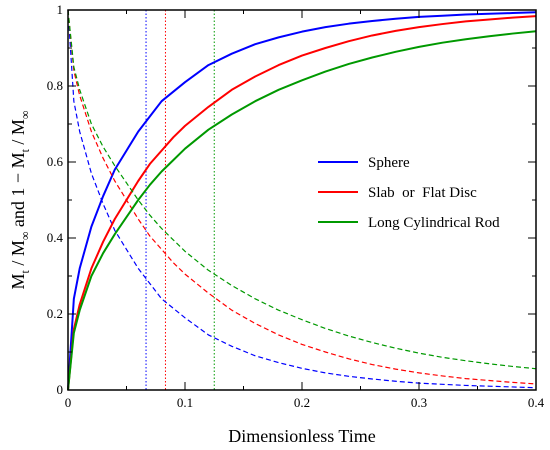 The height and width of the screenshot is (450, 550). I want to click on y-tick-label: 0.8, so click(55, 85).